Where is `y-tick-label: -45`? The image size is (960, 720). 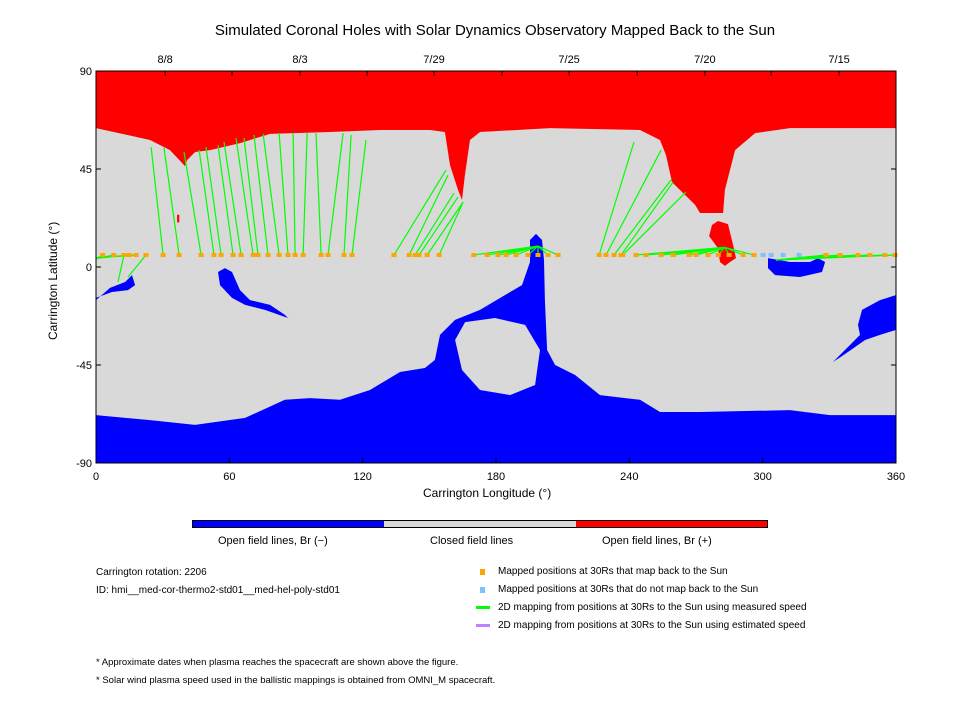
y-tick-label: -45 is located at coordinates (84, 366).